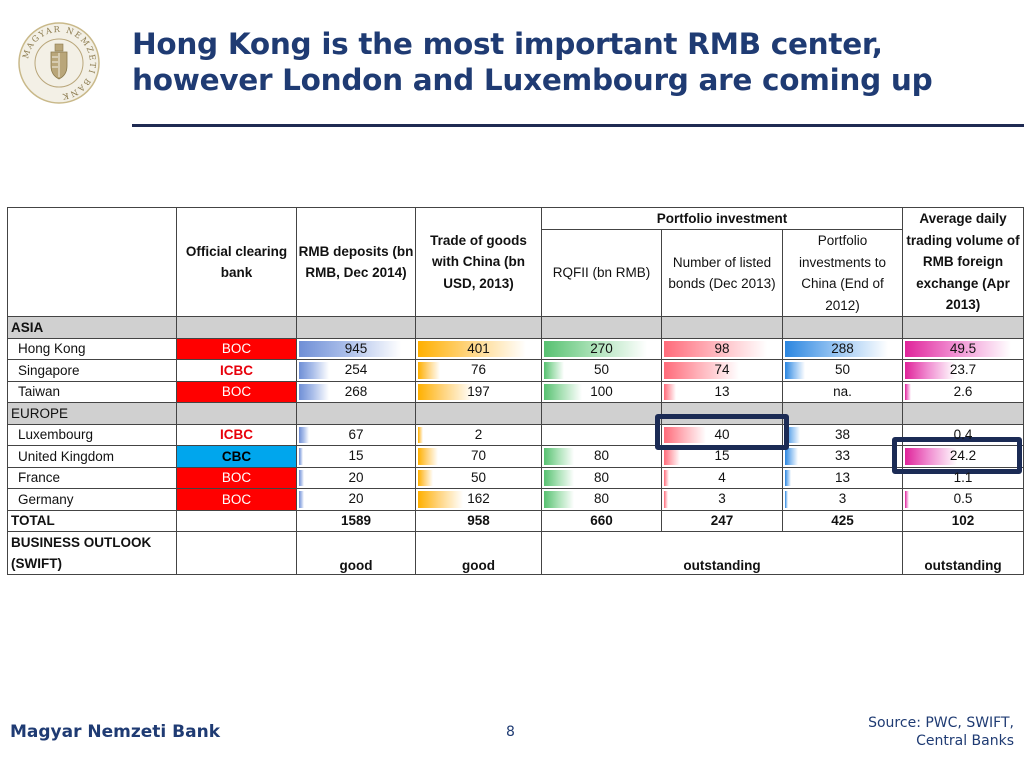 The width and height of the screenshot is (1024, 768). I want to click on region-row-asia: ASIA, so click(515, 327).